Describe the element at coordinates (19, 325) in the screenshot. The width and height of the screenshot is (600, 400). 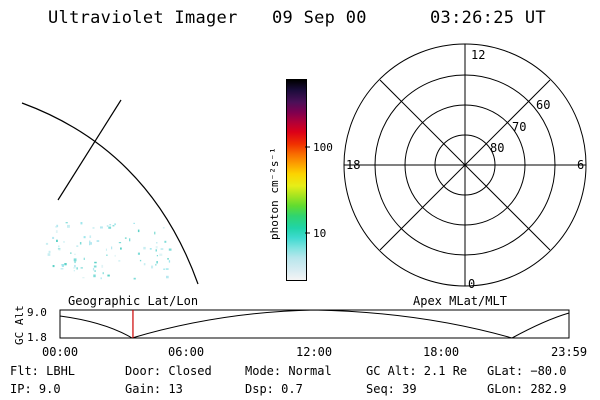
I see `altitude-ylabel: GC Alt` at that location.